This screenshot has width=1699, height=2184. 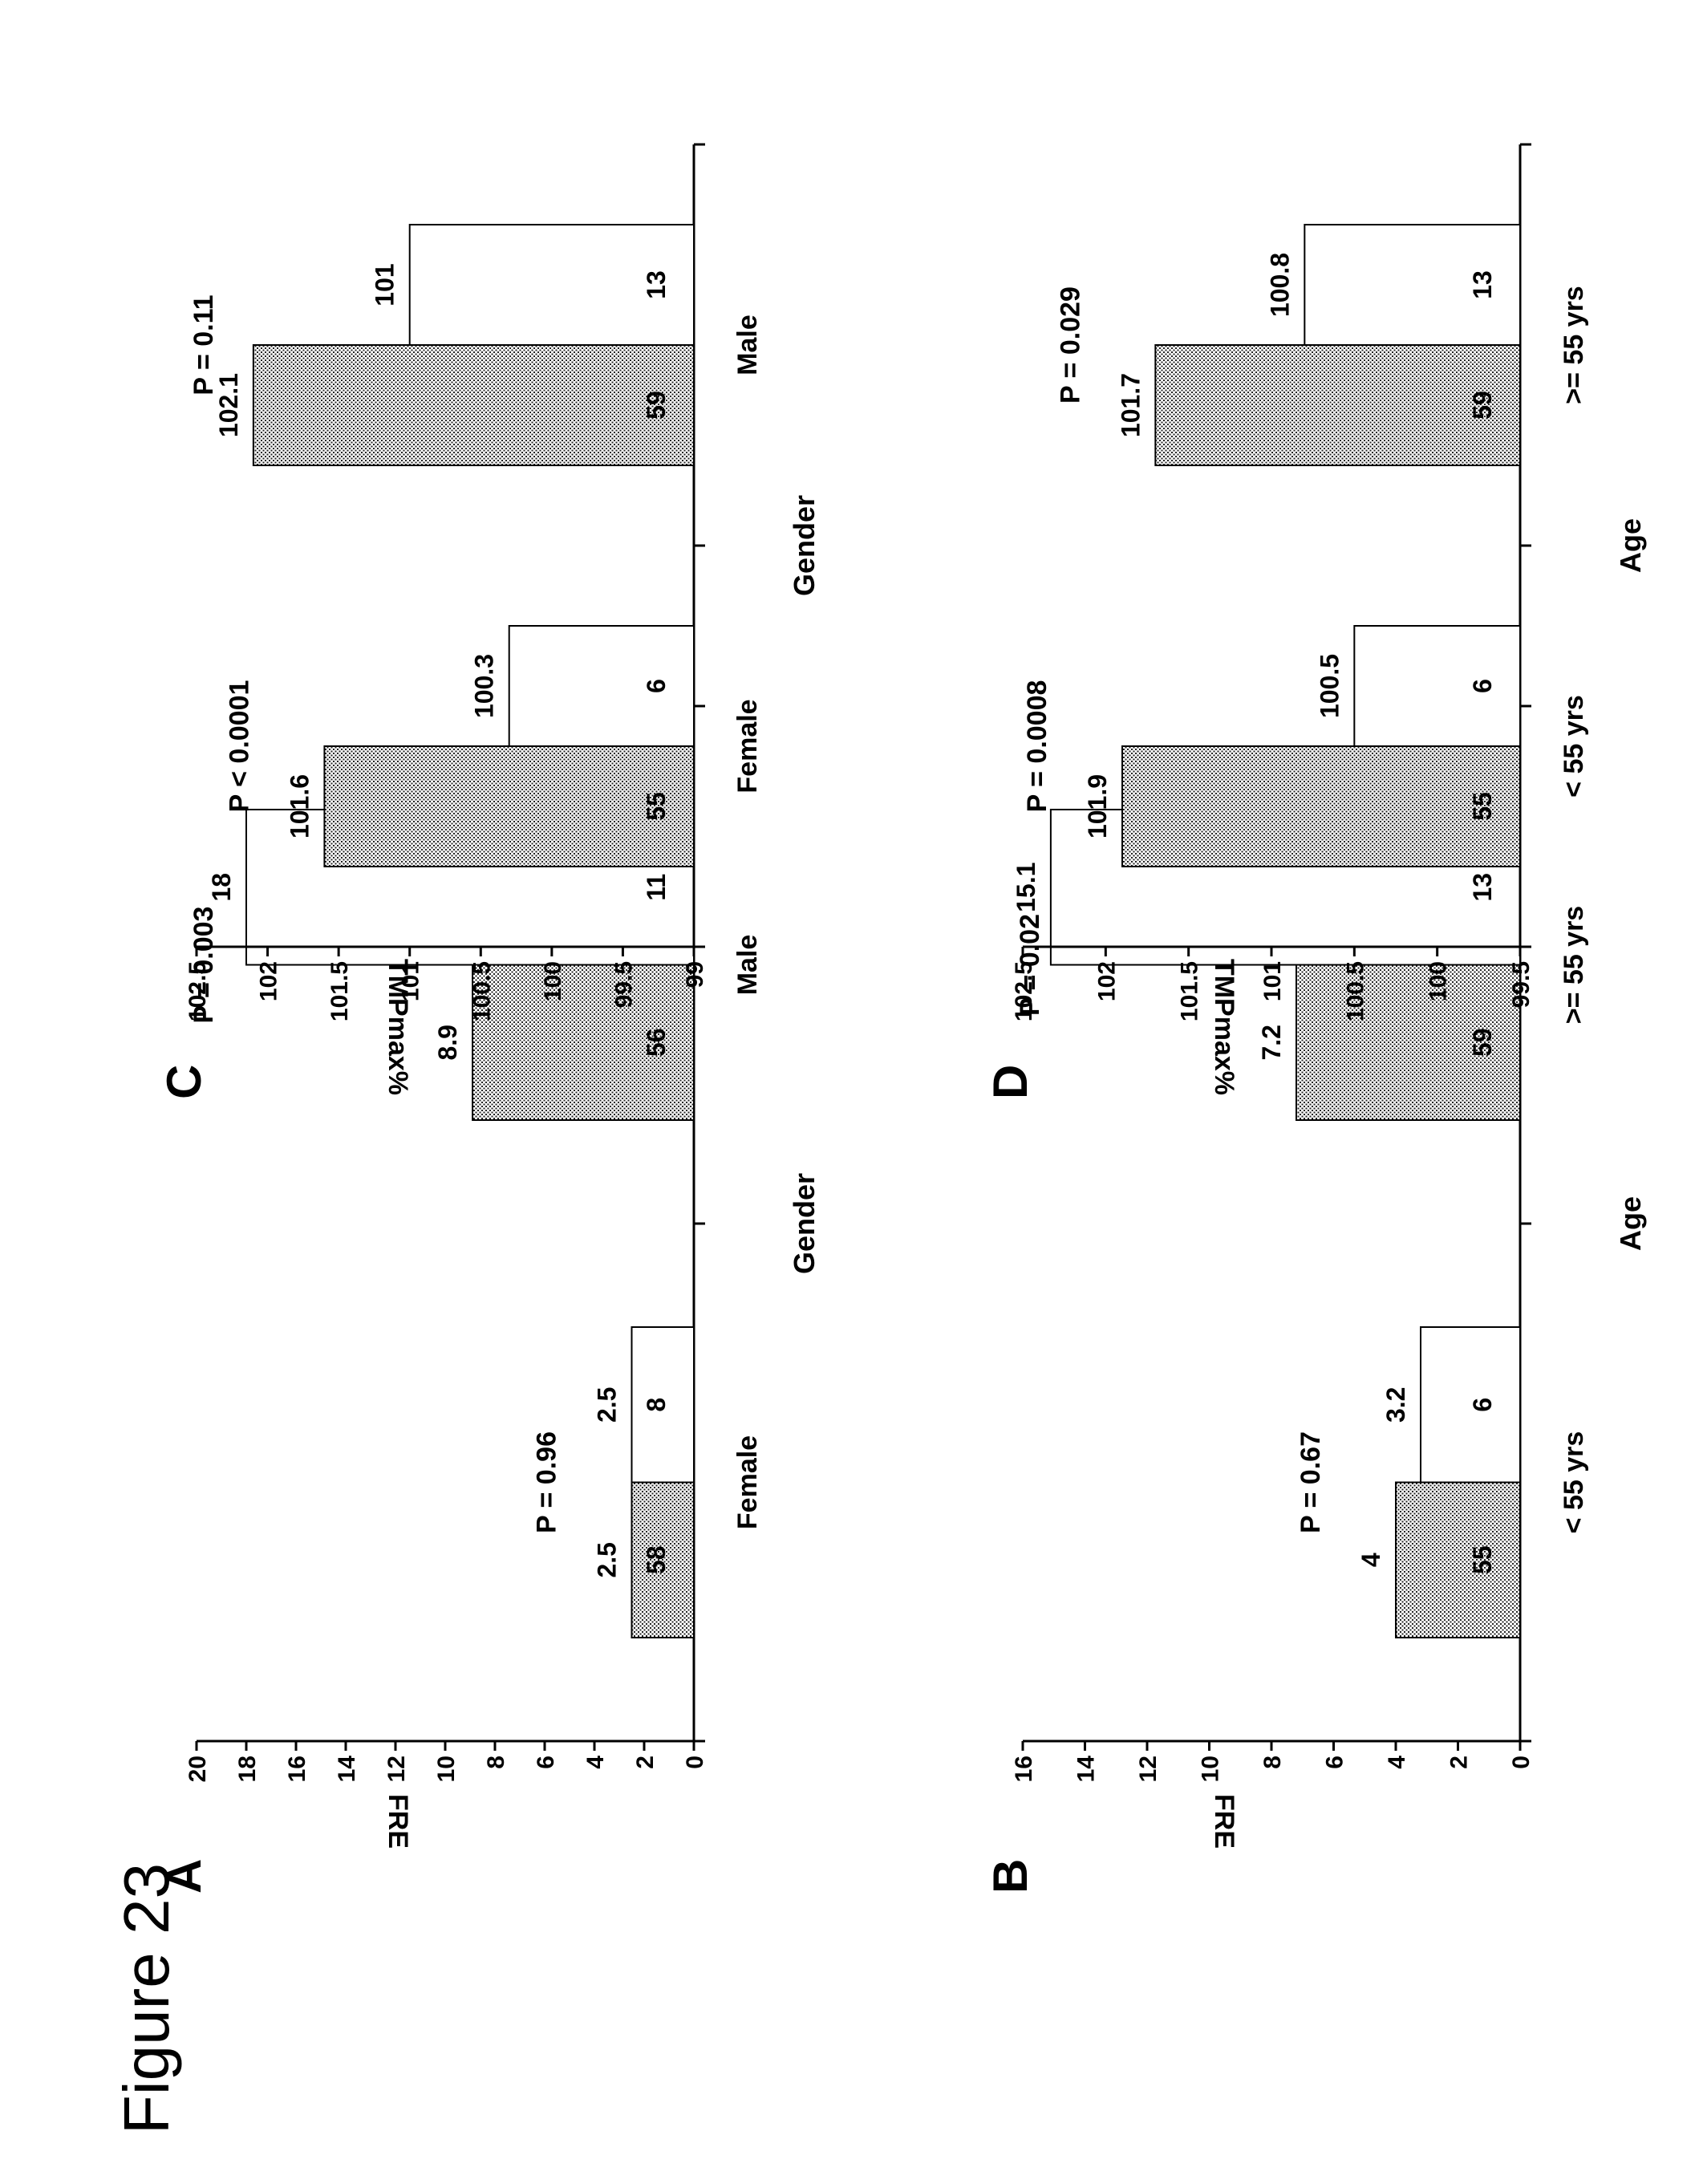 What do you see at coordinates (448, 1042) in the screenshot?
I see `bar-value-label: 8.9` at bounding box center [448, 1042].